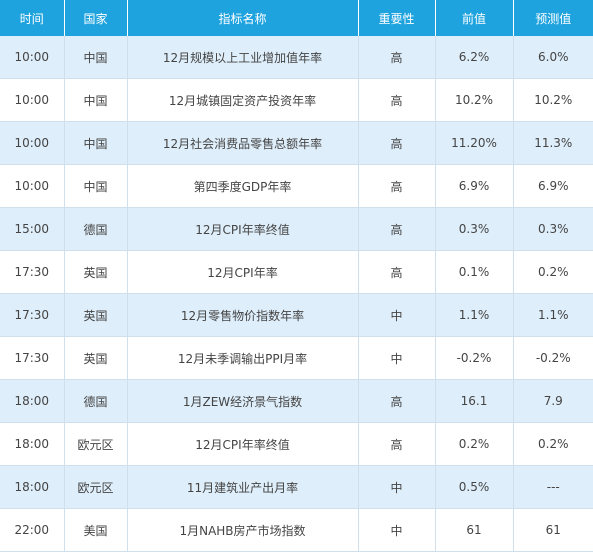 The width and height of the screenshot is (593, 553). Describe the element at coordinates (474, 444) in the screenshot. I see `cell-previous: 0.2%` at that location.